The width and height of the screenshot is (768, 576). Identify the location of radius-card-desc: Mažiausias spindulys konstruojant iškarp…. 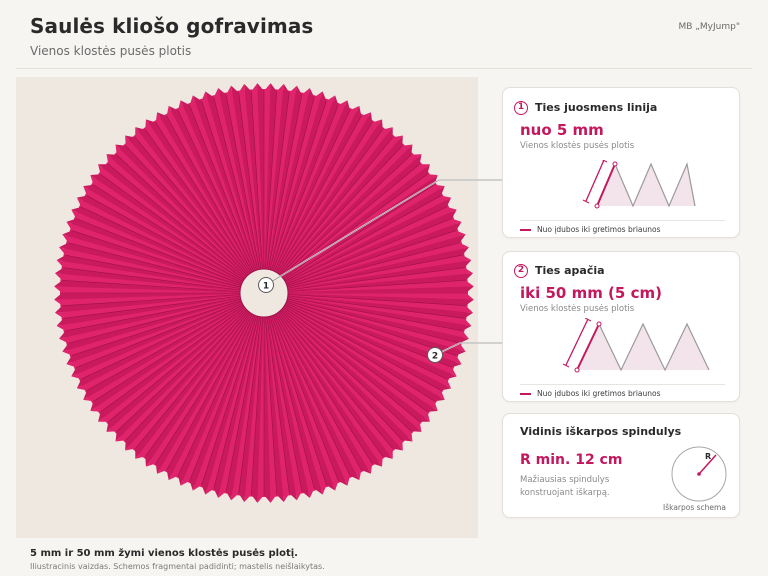
(565, 486).